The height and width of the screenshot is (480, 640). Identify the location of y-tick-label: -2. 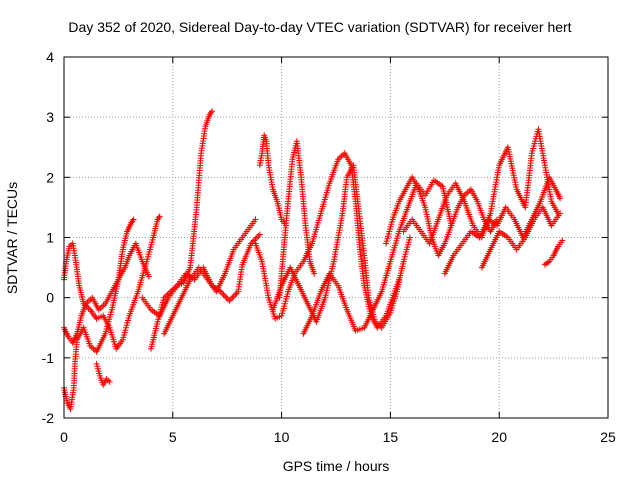
(48, 418).